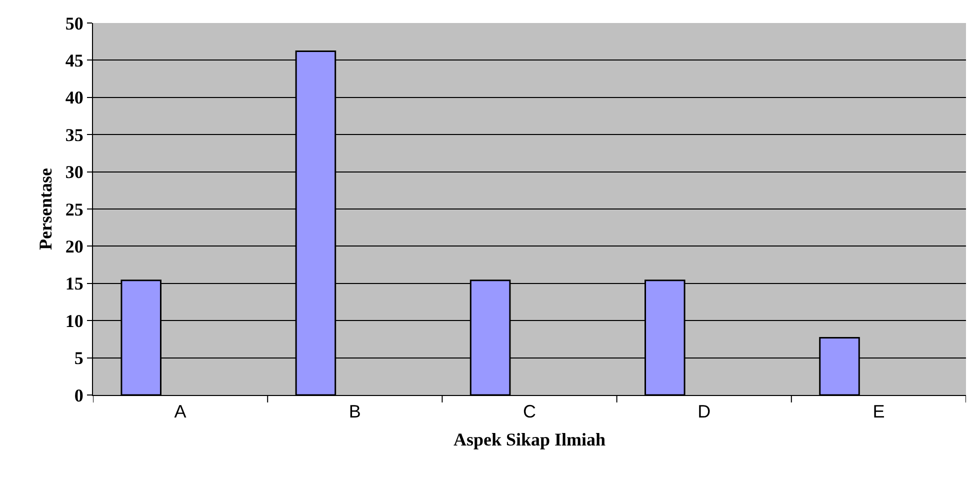 This screenshot has height=483, width=976. I want to click on y-axis-title: Persentase, so click(46, 209).